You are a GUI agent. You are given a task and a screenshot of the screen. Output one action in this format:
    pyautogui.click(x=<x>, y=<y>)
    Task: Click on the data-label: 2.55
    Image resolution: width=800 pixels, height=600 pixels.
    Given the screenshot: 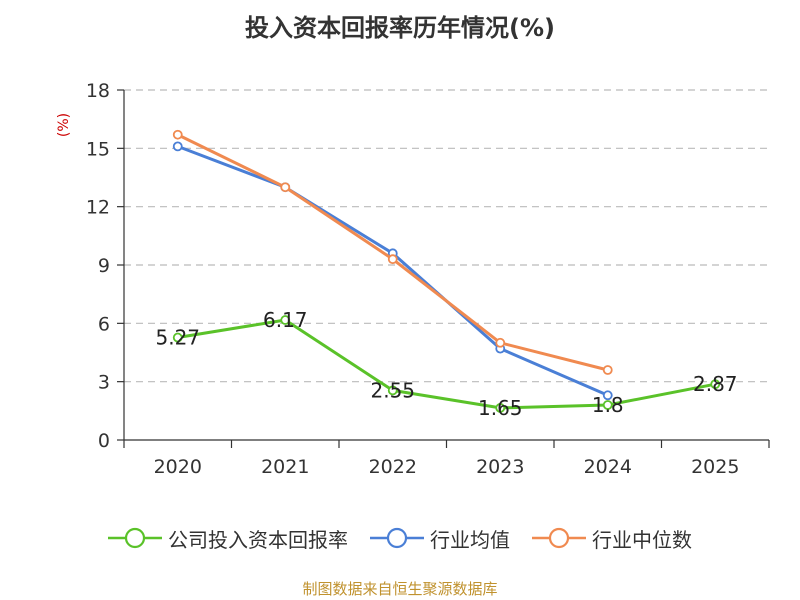 What is the action you would take?
    pyautogui.click(x=392, y=390)
    